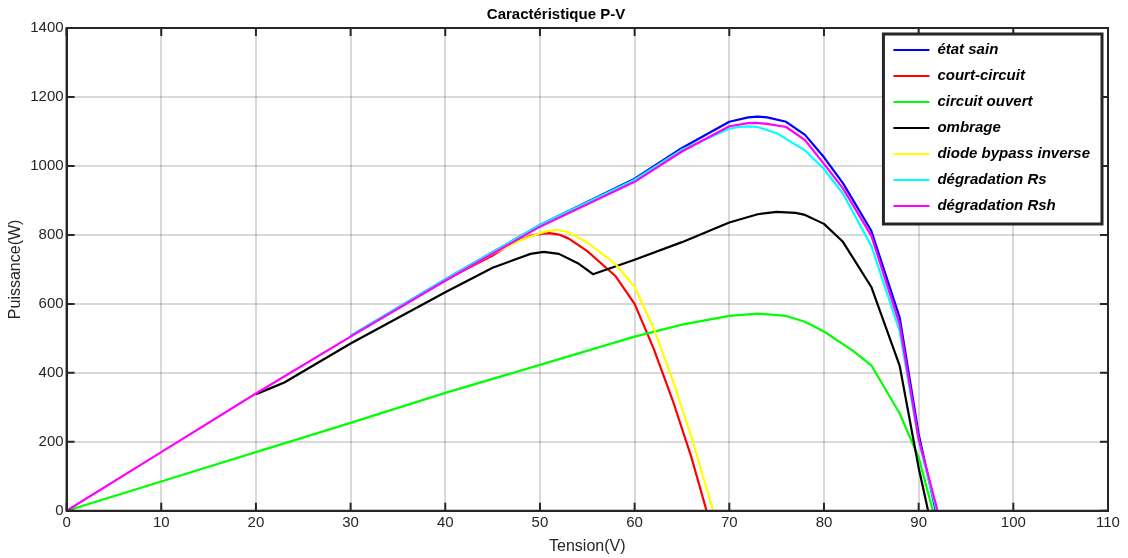  What do you see at coordinates (51, 440) in the screenshot?
I see `y-tick-label: 200` at bounding box center [51, 440].